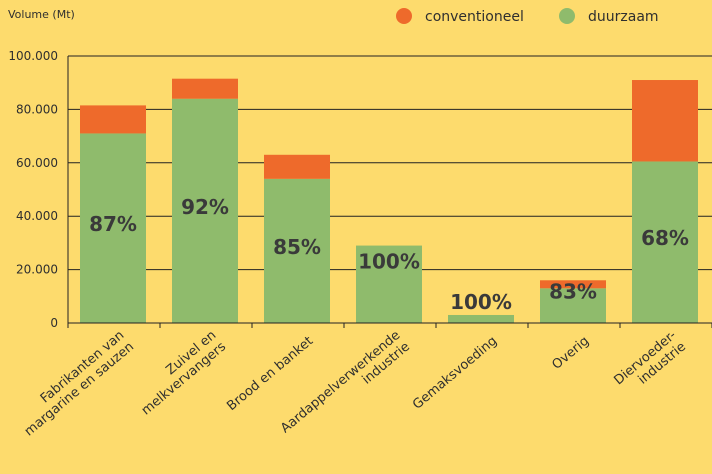 This screenshot has height=474, width=712. What do you see at coordinates (37, 270) in the screenshot?
I see `y-tick-label: 20.000` at bounding box center [37, 270].